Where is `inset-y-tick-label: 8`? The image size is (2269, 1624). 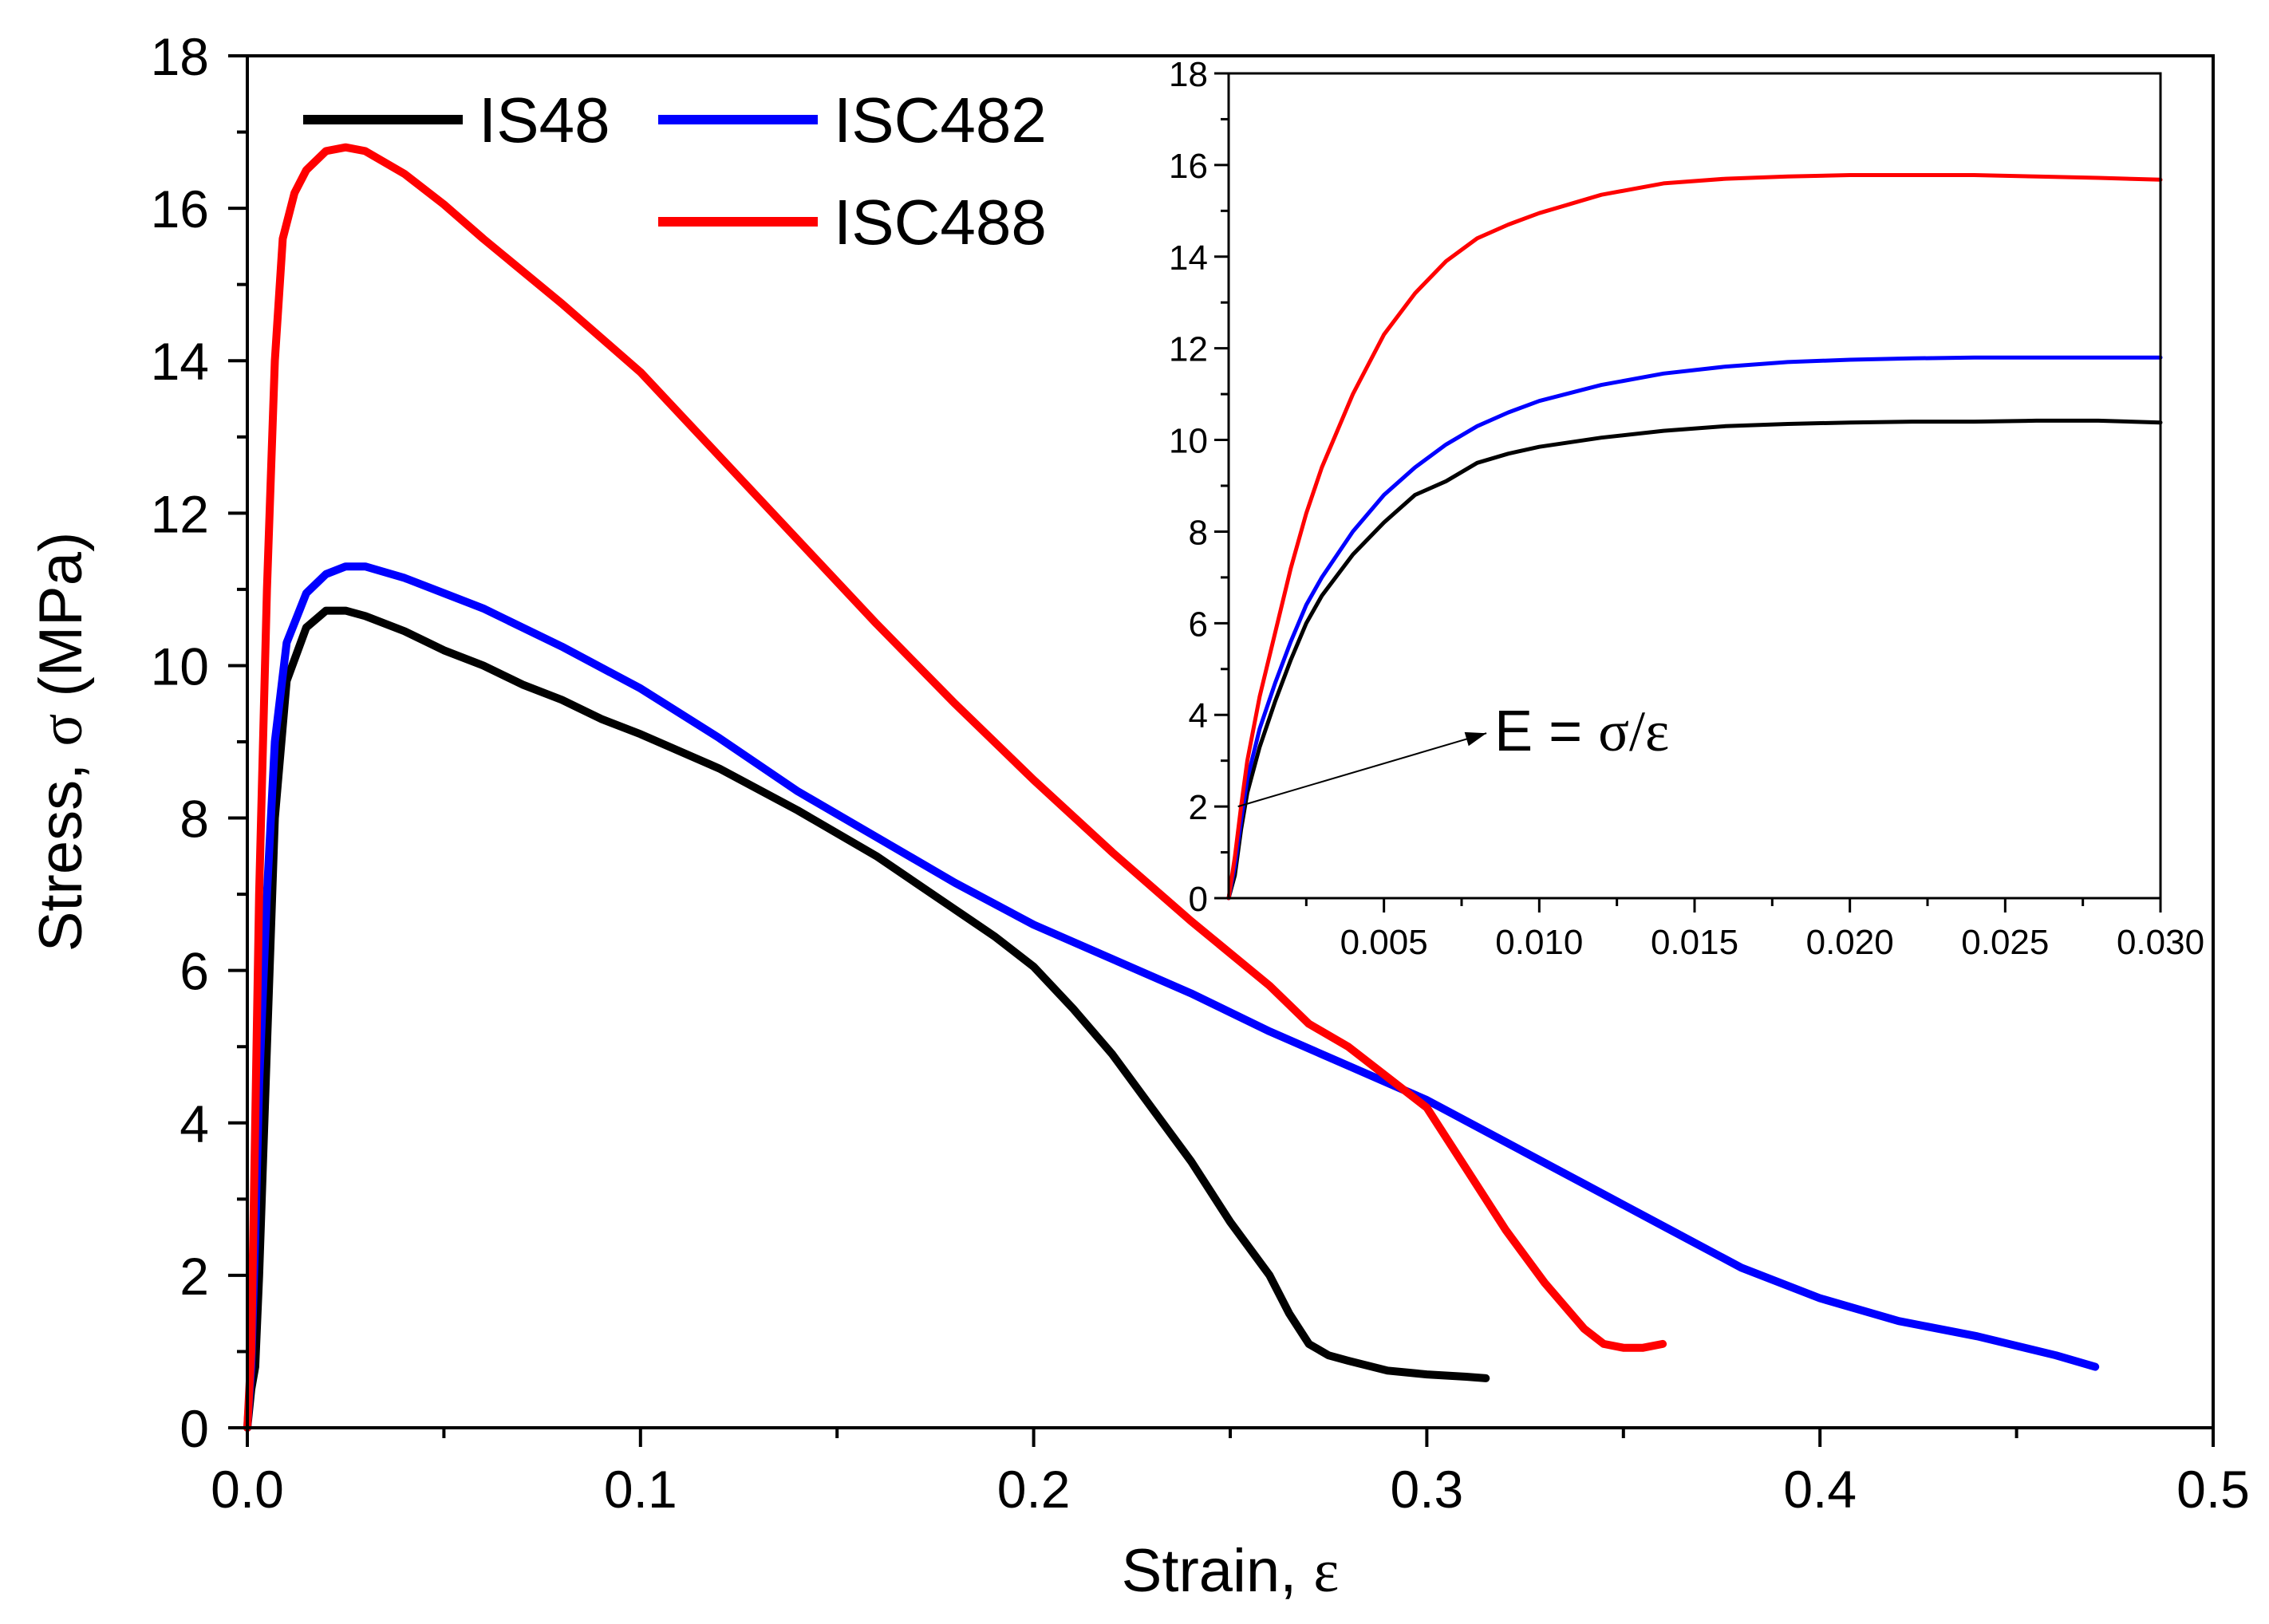 inset-y-tick-label: 8 is located at coordinates (1199, 532).